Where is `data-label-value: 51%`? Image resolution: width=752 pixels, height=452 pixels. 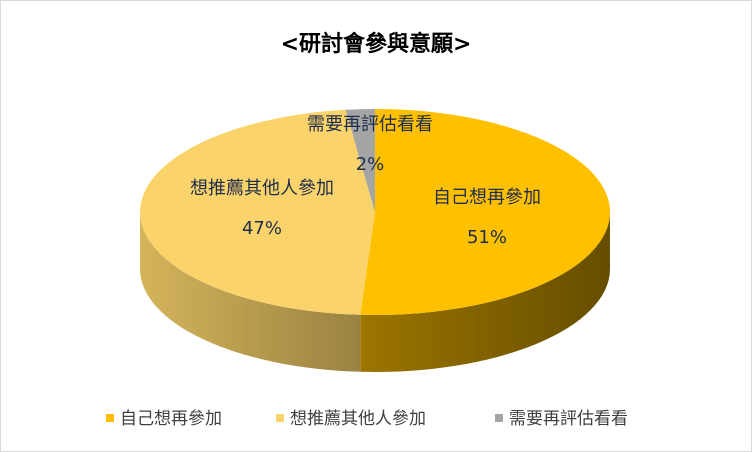
data-label-value: 51% is located at coordinates (487, 237).